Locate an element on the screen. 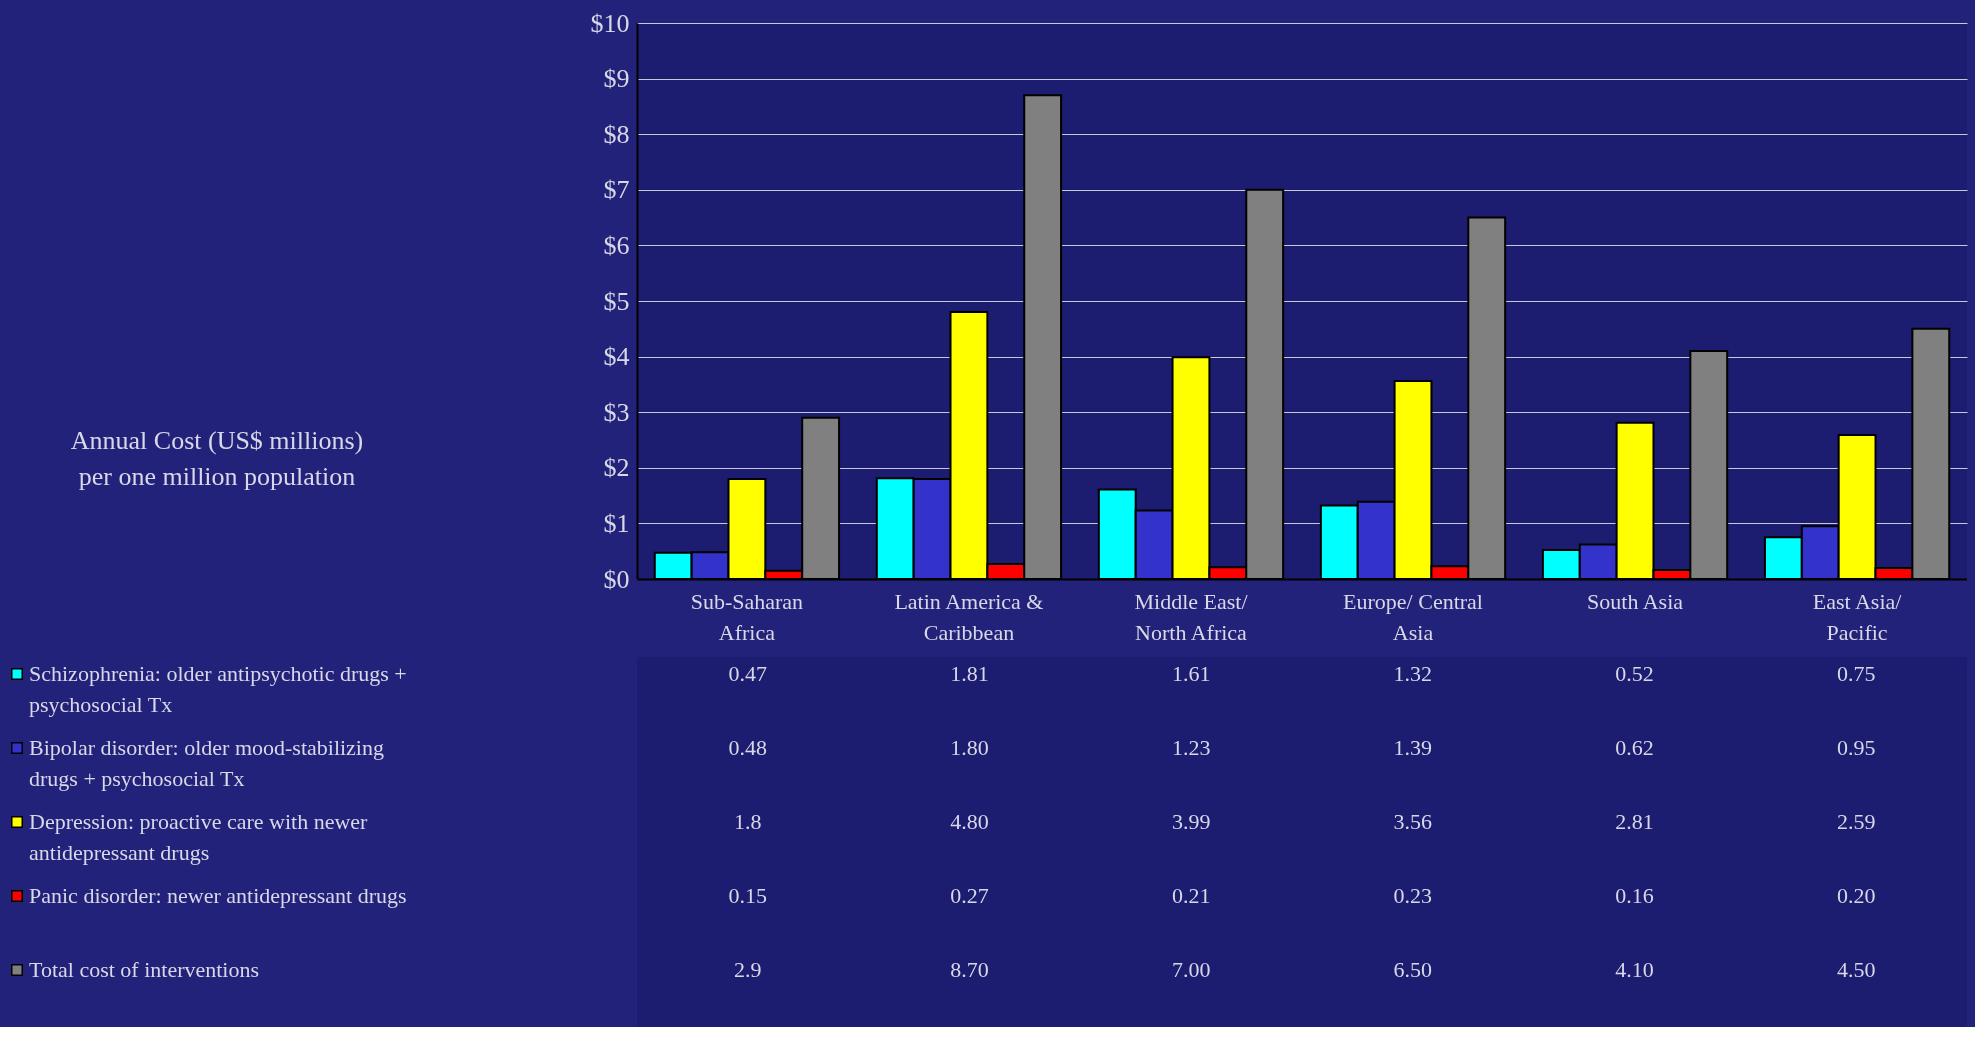 Image resolution: width=1978 pixels, height=1060 pixels. data-label: 3.56 is located at coordinates (1413, 821).